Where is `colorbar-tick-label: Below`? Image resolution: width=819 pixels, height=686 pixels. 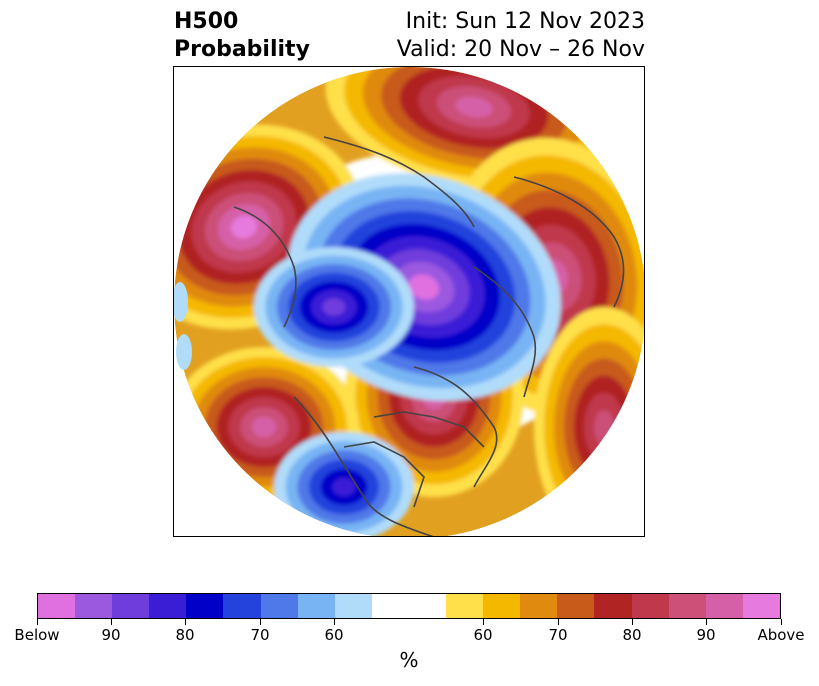
colorbar-tick-label: Below is located at coordinates (37, 635).